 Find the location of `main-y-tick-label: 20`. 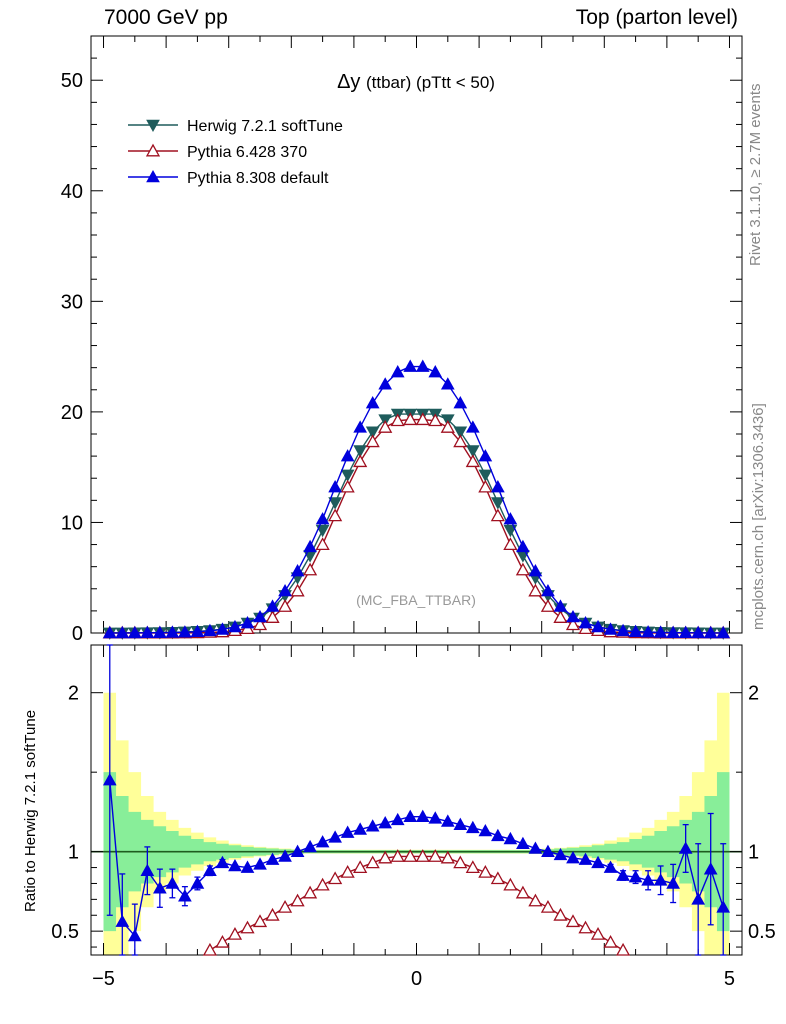

main-y-tick-label: 20 is located at coordinates (72, 413).